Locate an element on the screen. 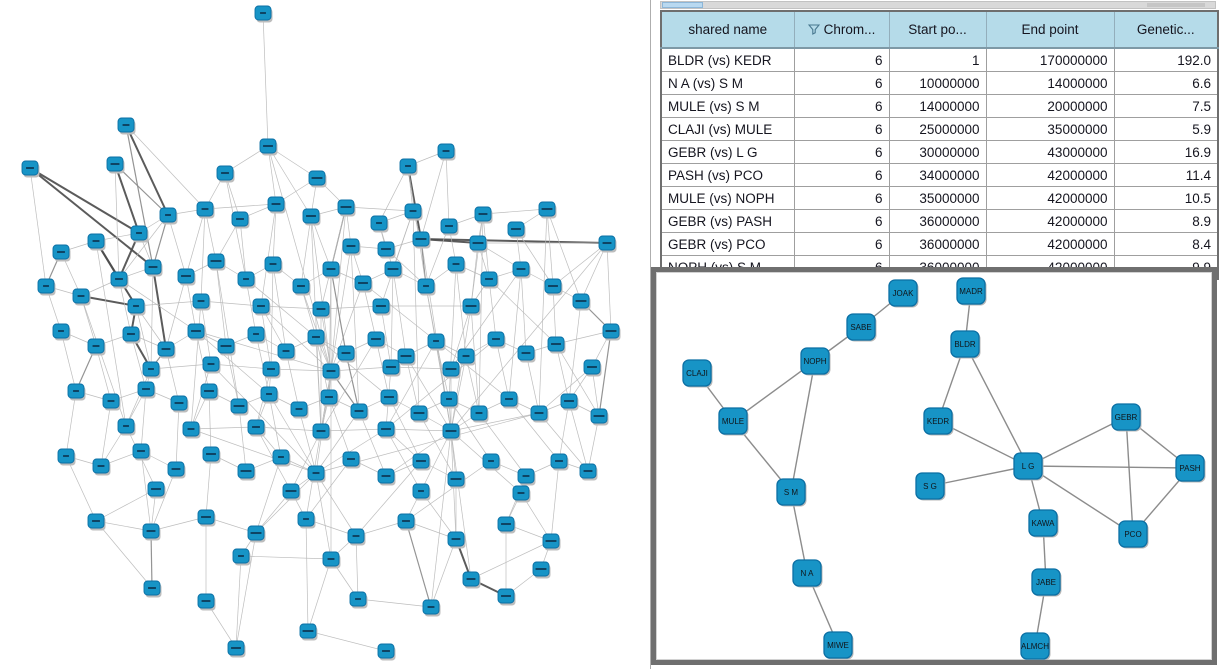 The image size is (1222, 669). column-header-endpoint: End point is located at coordinates (1050, 29).